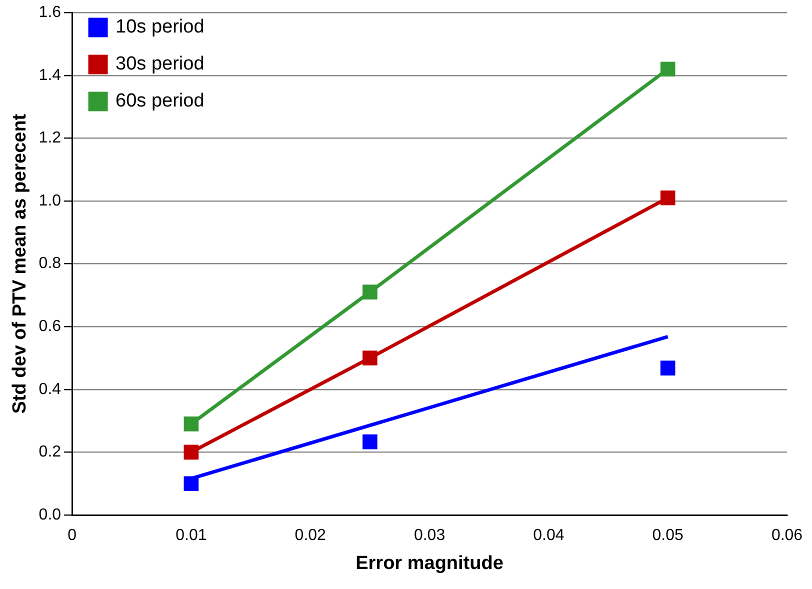  What do you see at coordinates (50, 263) in the screenshot?
I see `y-tick-label: 0.8` at bounding box center [50, 263].